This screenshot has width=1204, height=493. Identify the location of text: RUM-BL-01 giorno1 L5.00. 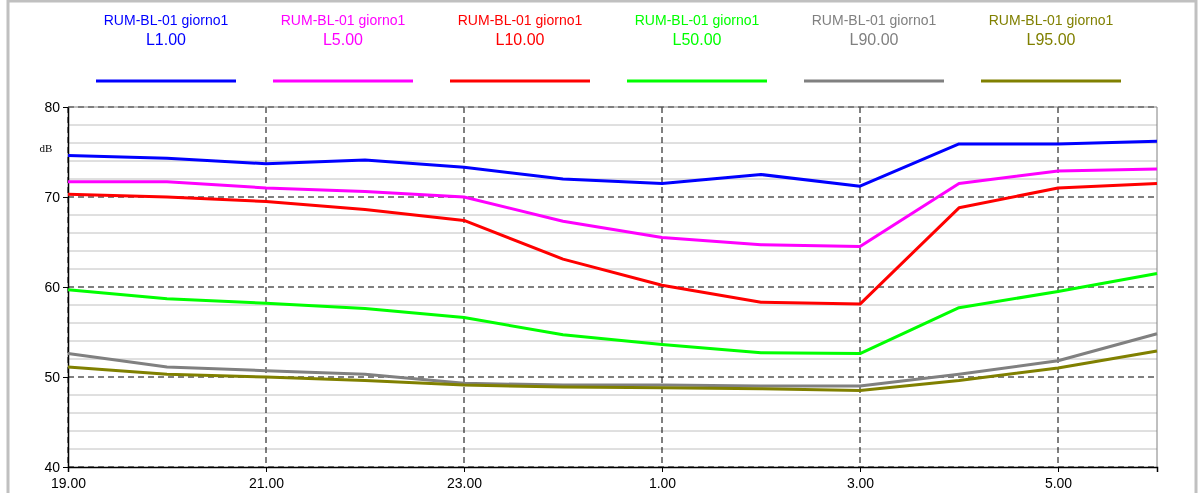
(343, 30).